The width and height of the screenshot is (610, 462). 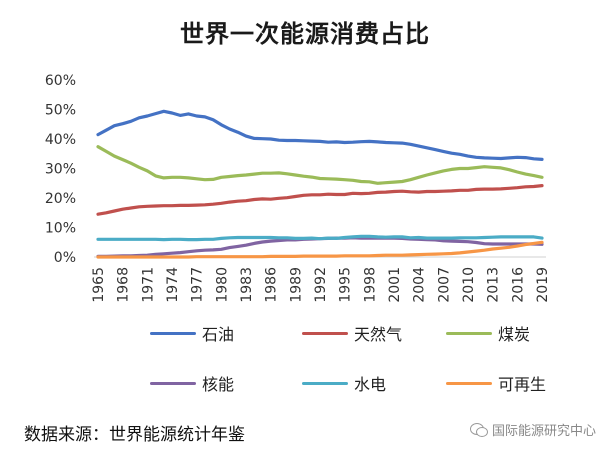 What do you see at coordinates (518, 285) in the screenshot?
I see `x-tick-label: 2016` at bounding box center [518, 285].